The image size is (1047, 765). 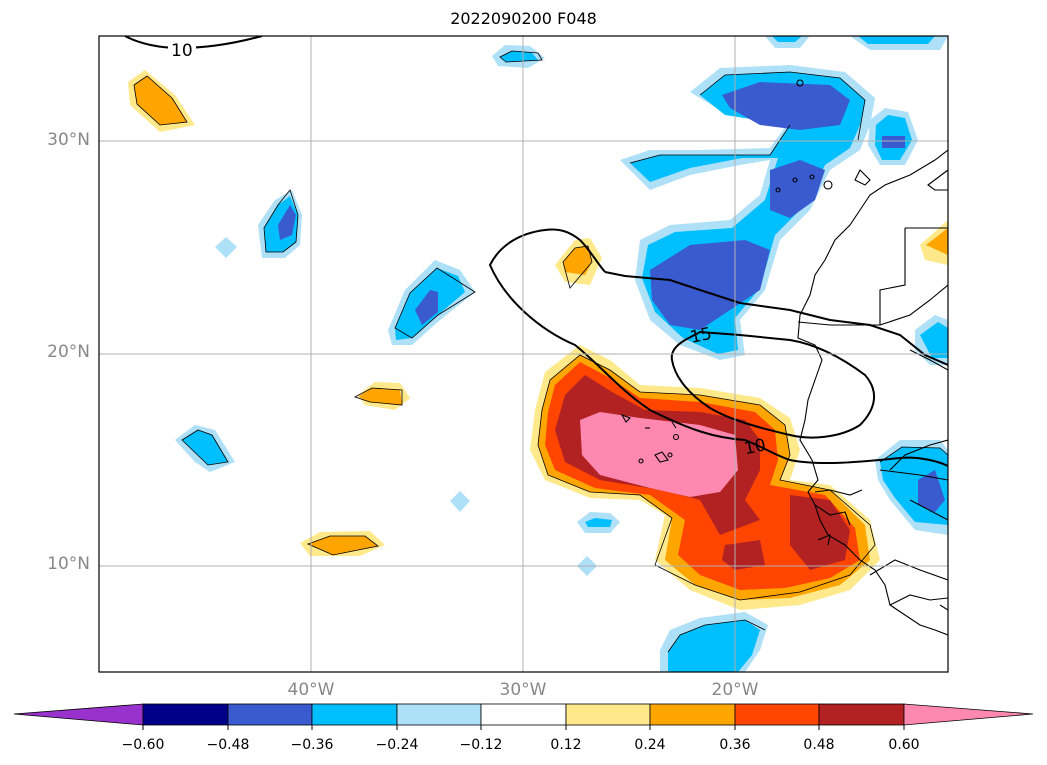 What do you see at coordinates (577, 260) in the screenshot?
I see `blob-orange-n-core` at bounding box center [577, 260].